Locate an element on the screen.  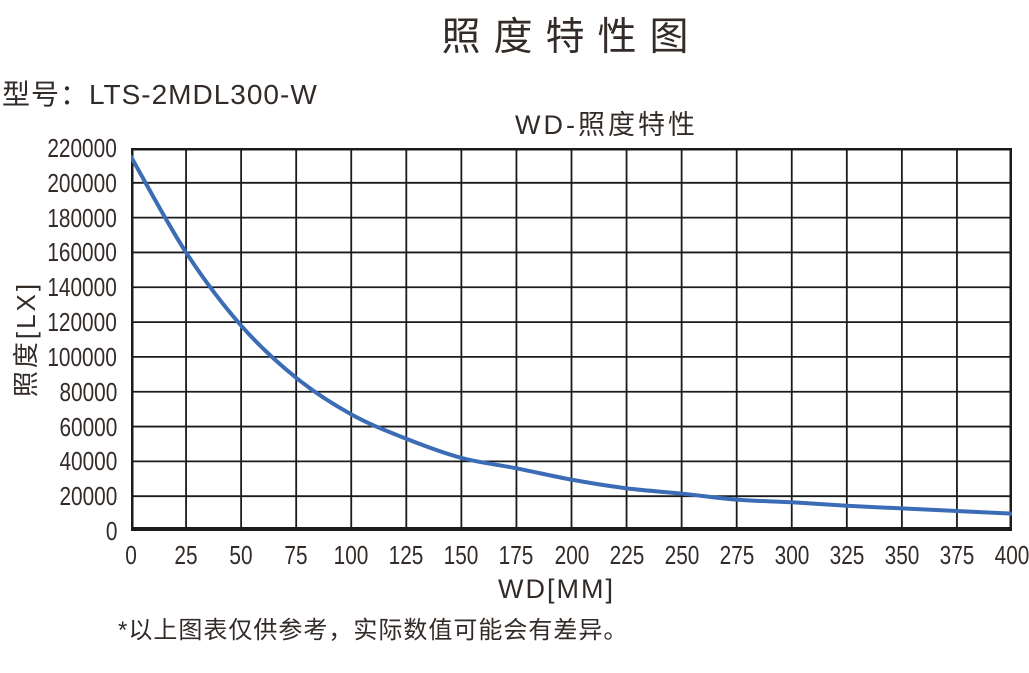
model-label: 型号：LTS-2MDL300-W is located at coordinates (160, 94).